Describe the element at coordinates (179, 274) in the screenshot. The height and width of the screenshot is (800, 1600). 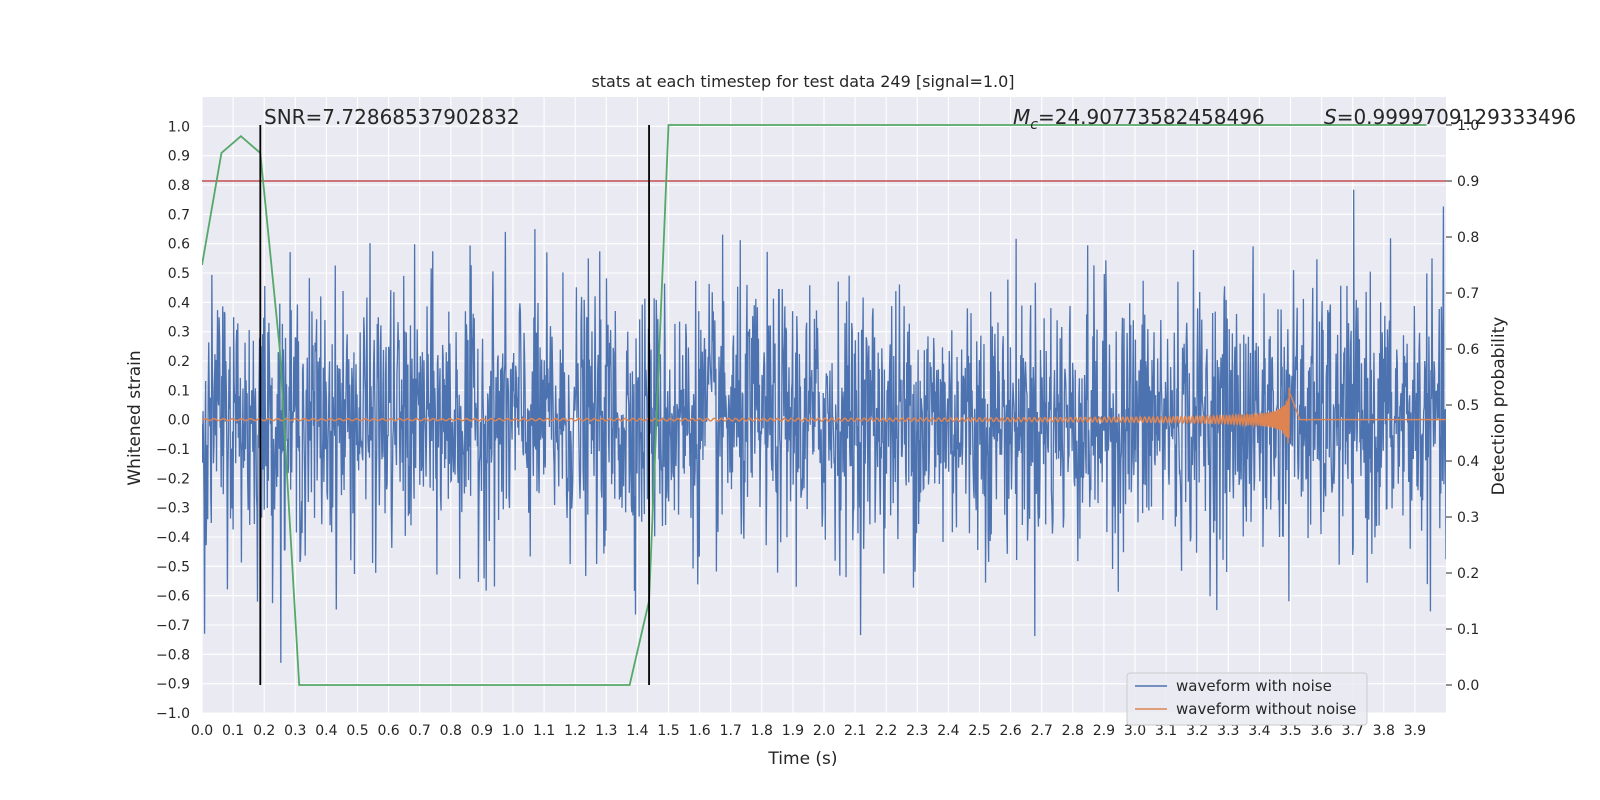
I see `y-tick-label: 0.5` at that location.